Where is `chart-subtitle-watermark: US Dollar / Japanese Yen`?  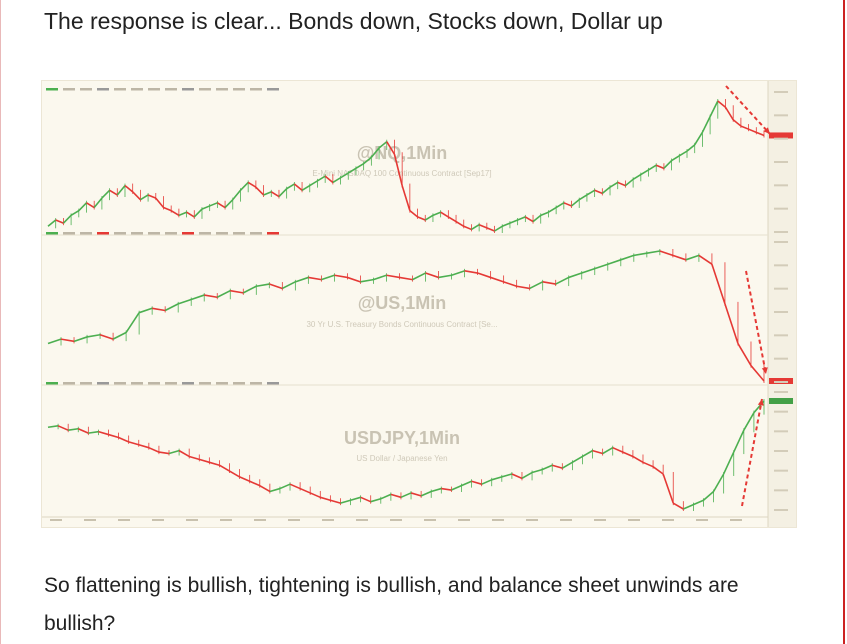 chart-subtitle-watermark: US Dollar / Japanese Yen is located at coordinates (401, 458).